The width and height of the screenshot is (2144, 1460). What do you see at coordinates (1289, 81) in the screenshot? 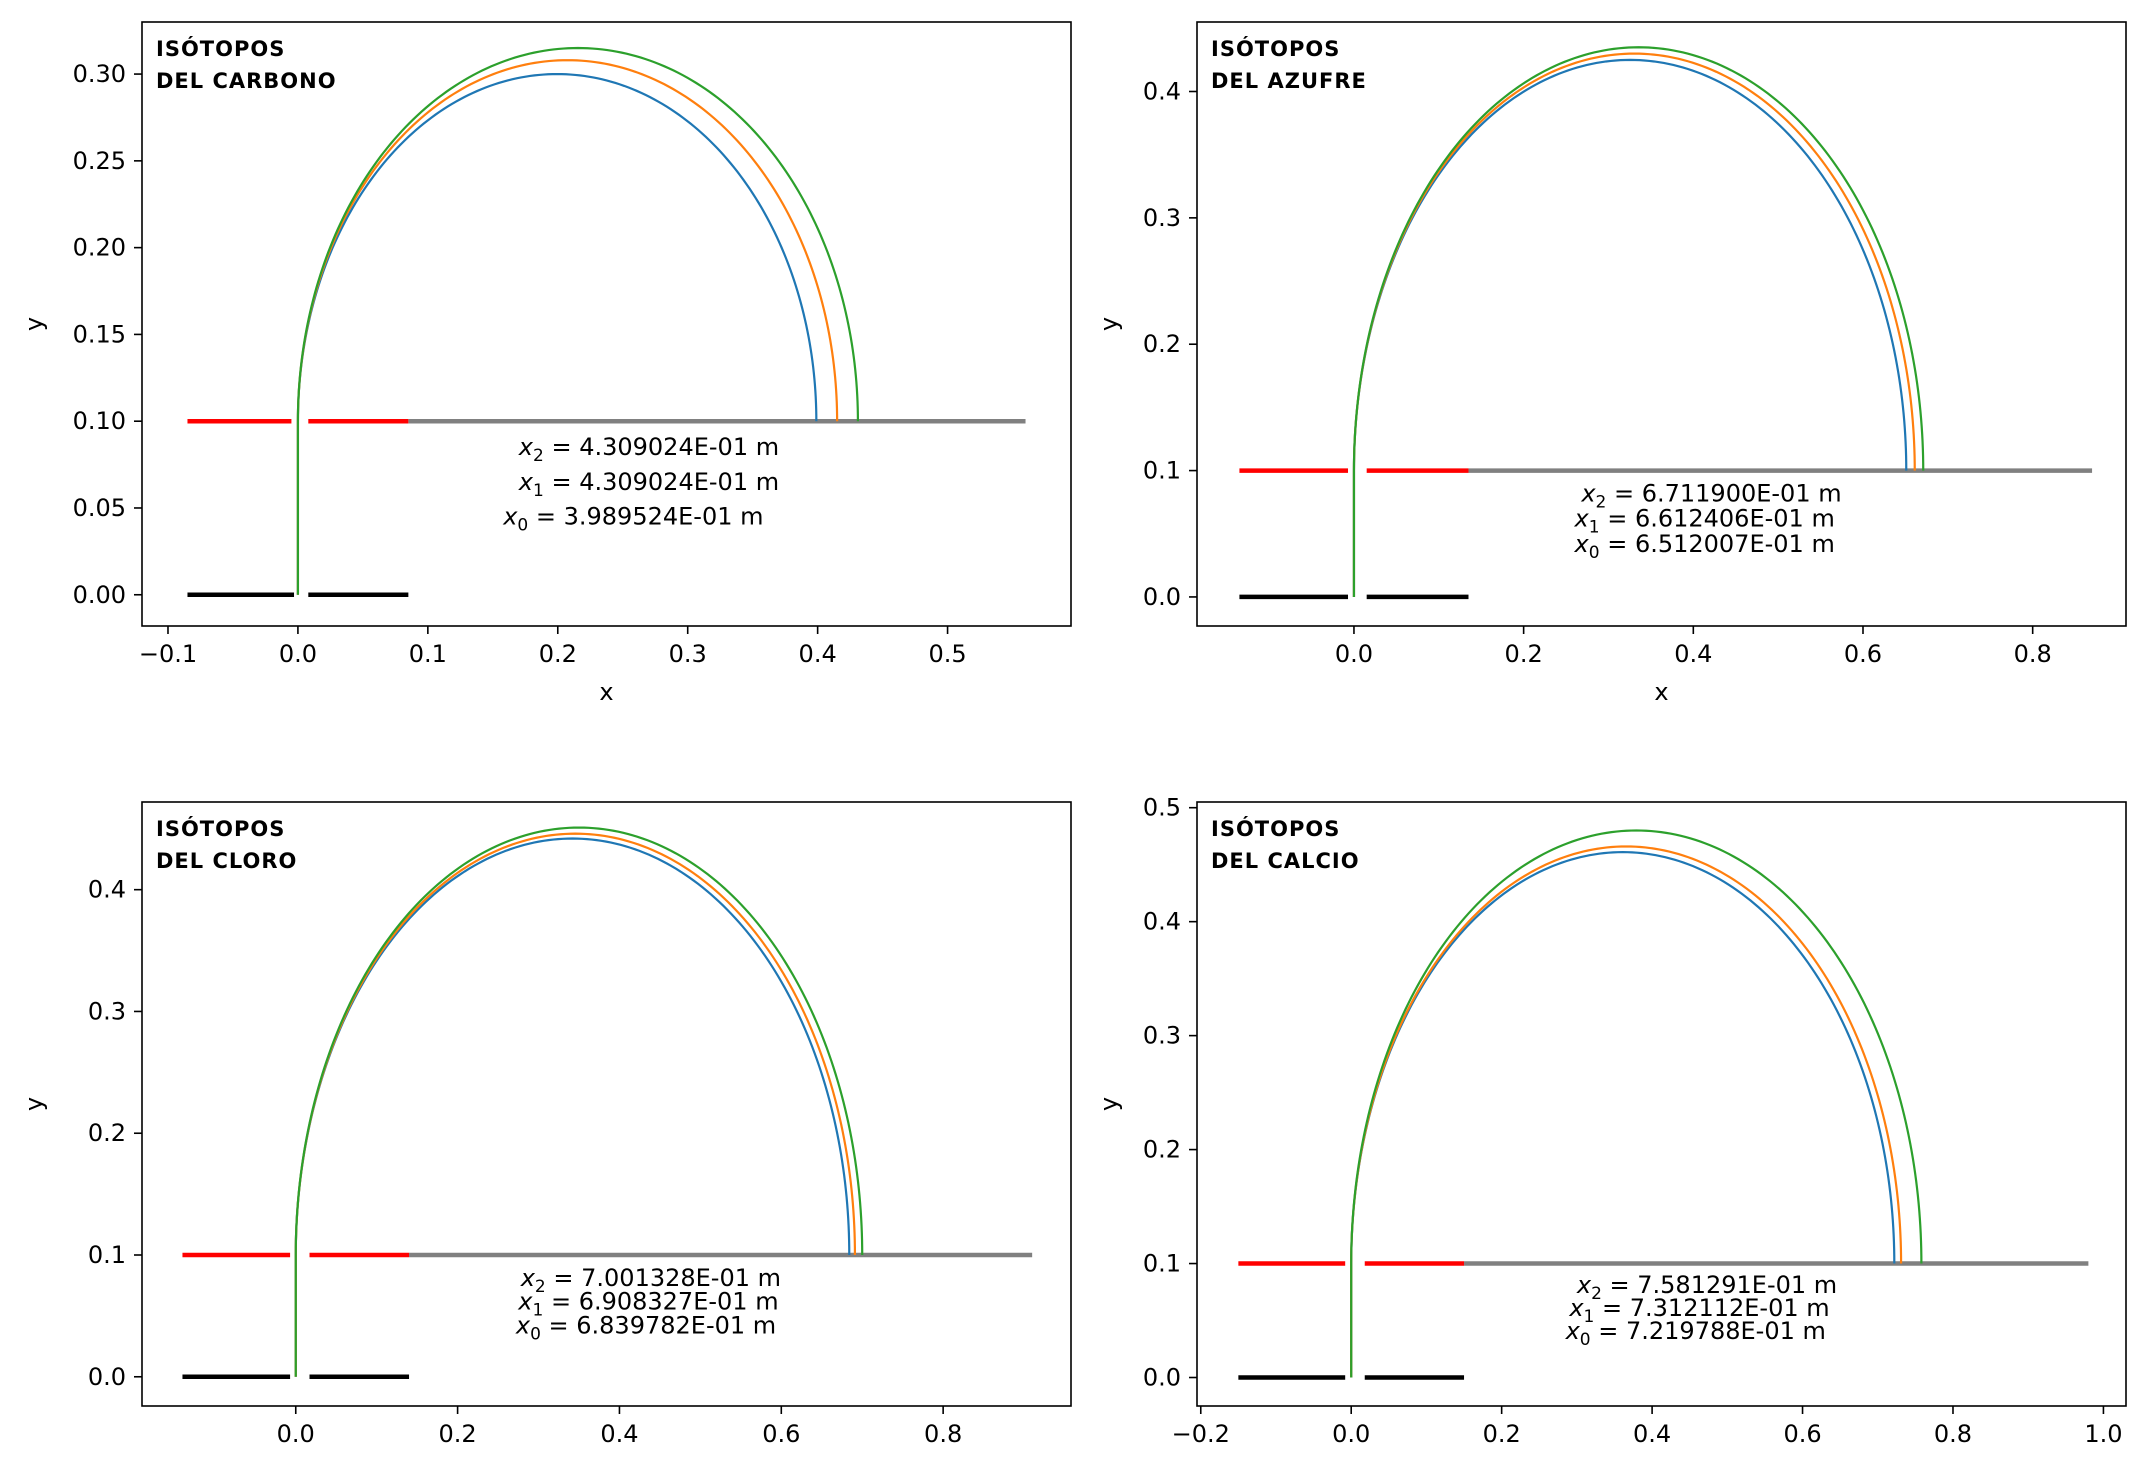
I see `panel-title-line-2: DEL AZUFRE` at bounding box center [1289, 81].